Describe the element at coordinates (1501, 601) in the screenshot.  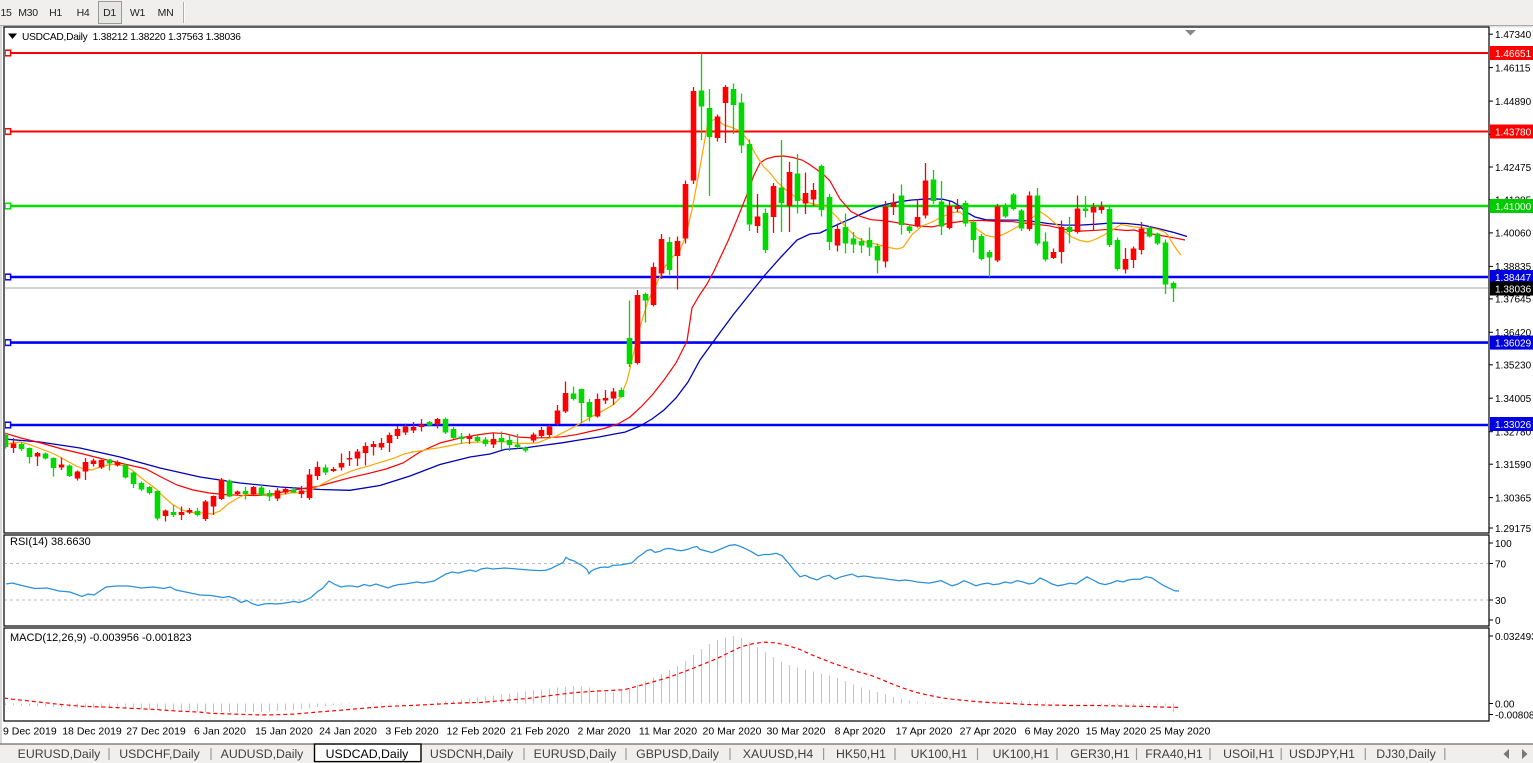
I see `svg-text: 30` at that location.